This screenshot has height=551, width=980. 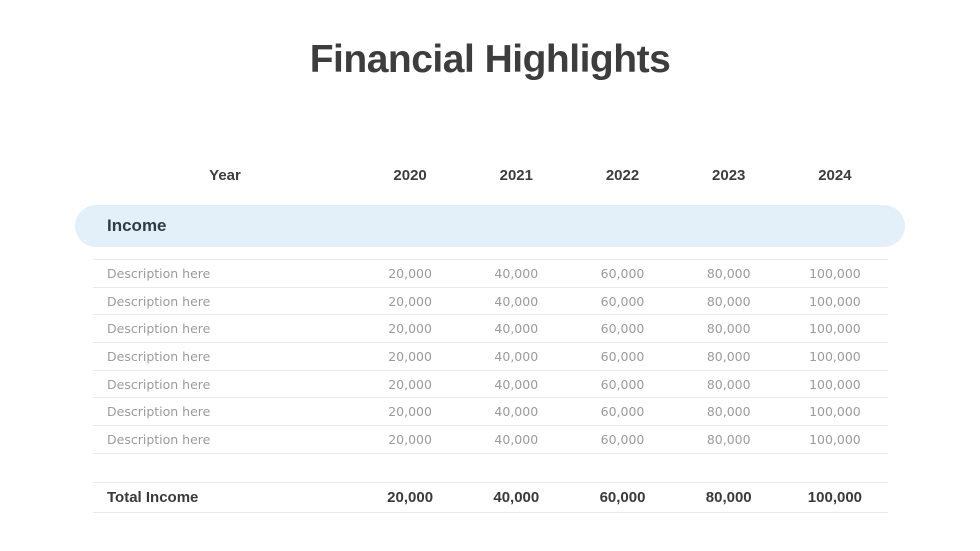 I want to click on total-value-2024: 100,000, so click(x=835, y=497).